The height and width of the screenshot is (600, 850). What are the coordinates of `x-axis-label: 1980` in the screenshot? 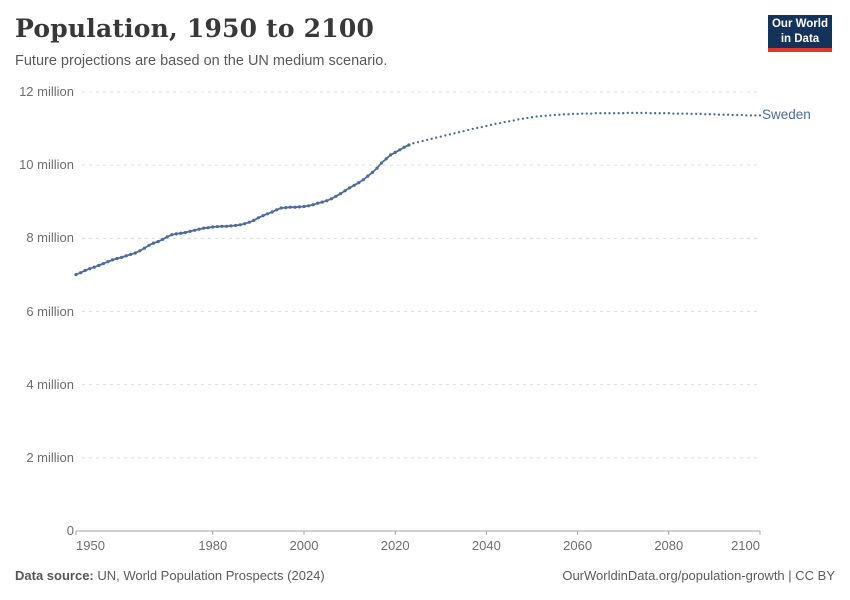 It's located at (213, 545).